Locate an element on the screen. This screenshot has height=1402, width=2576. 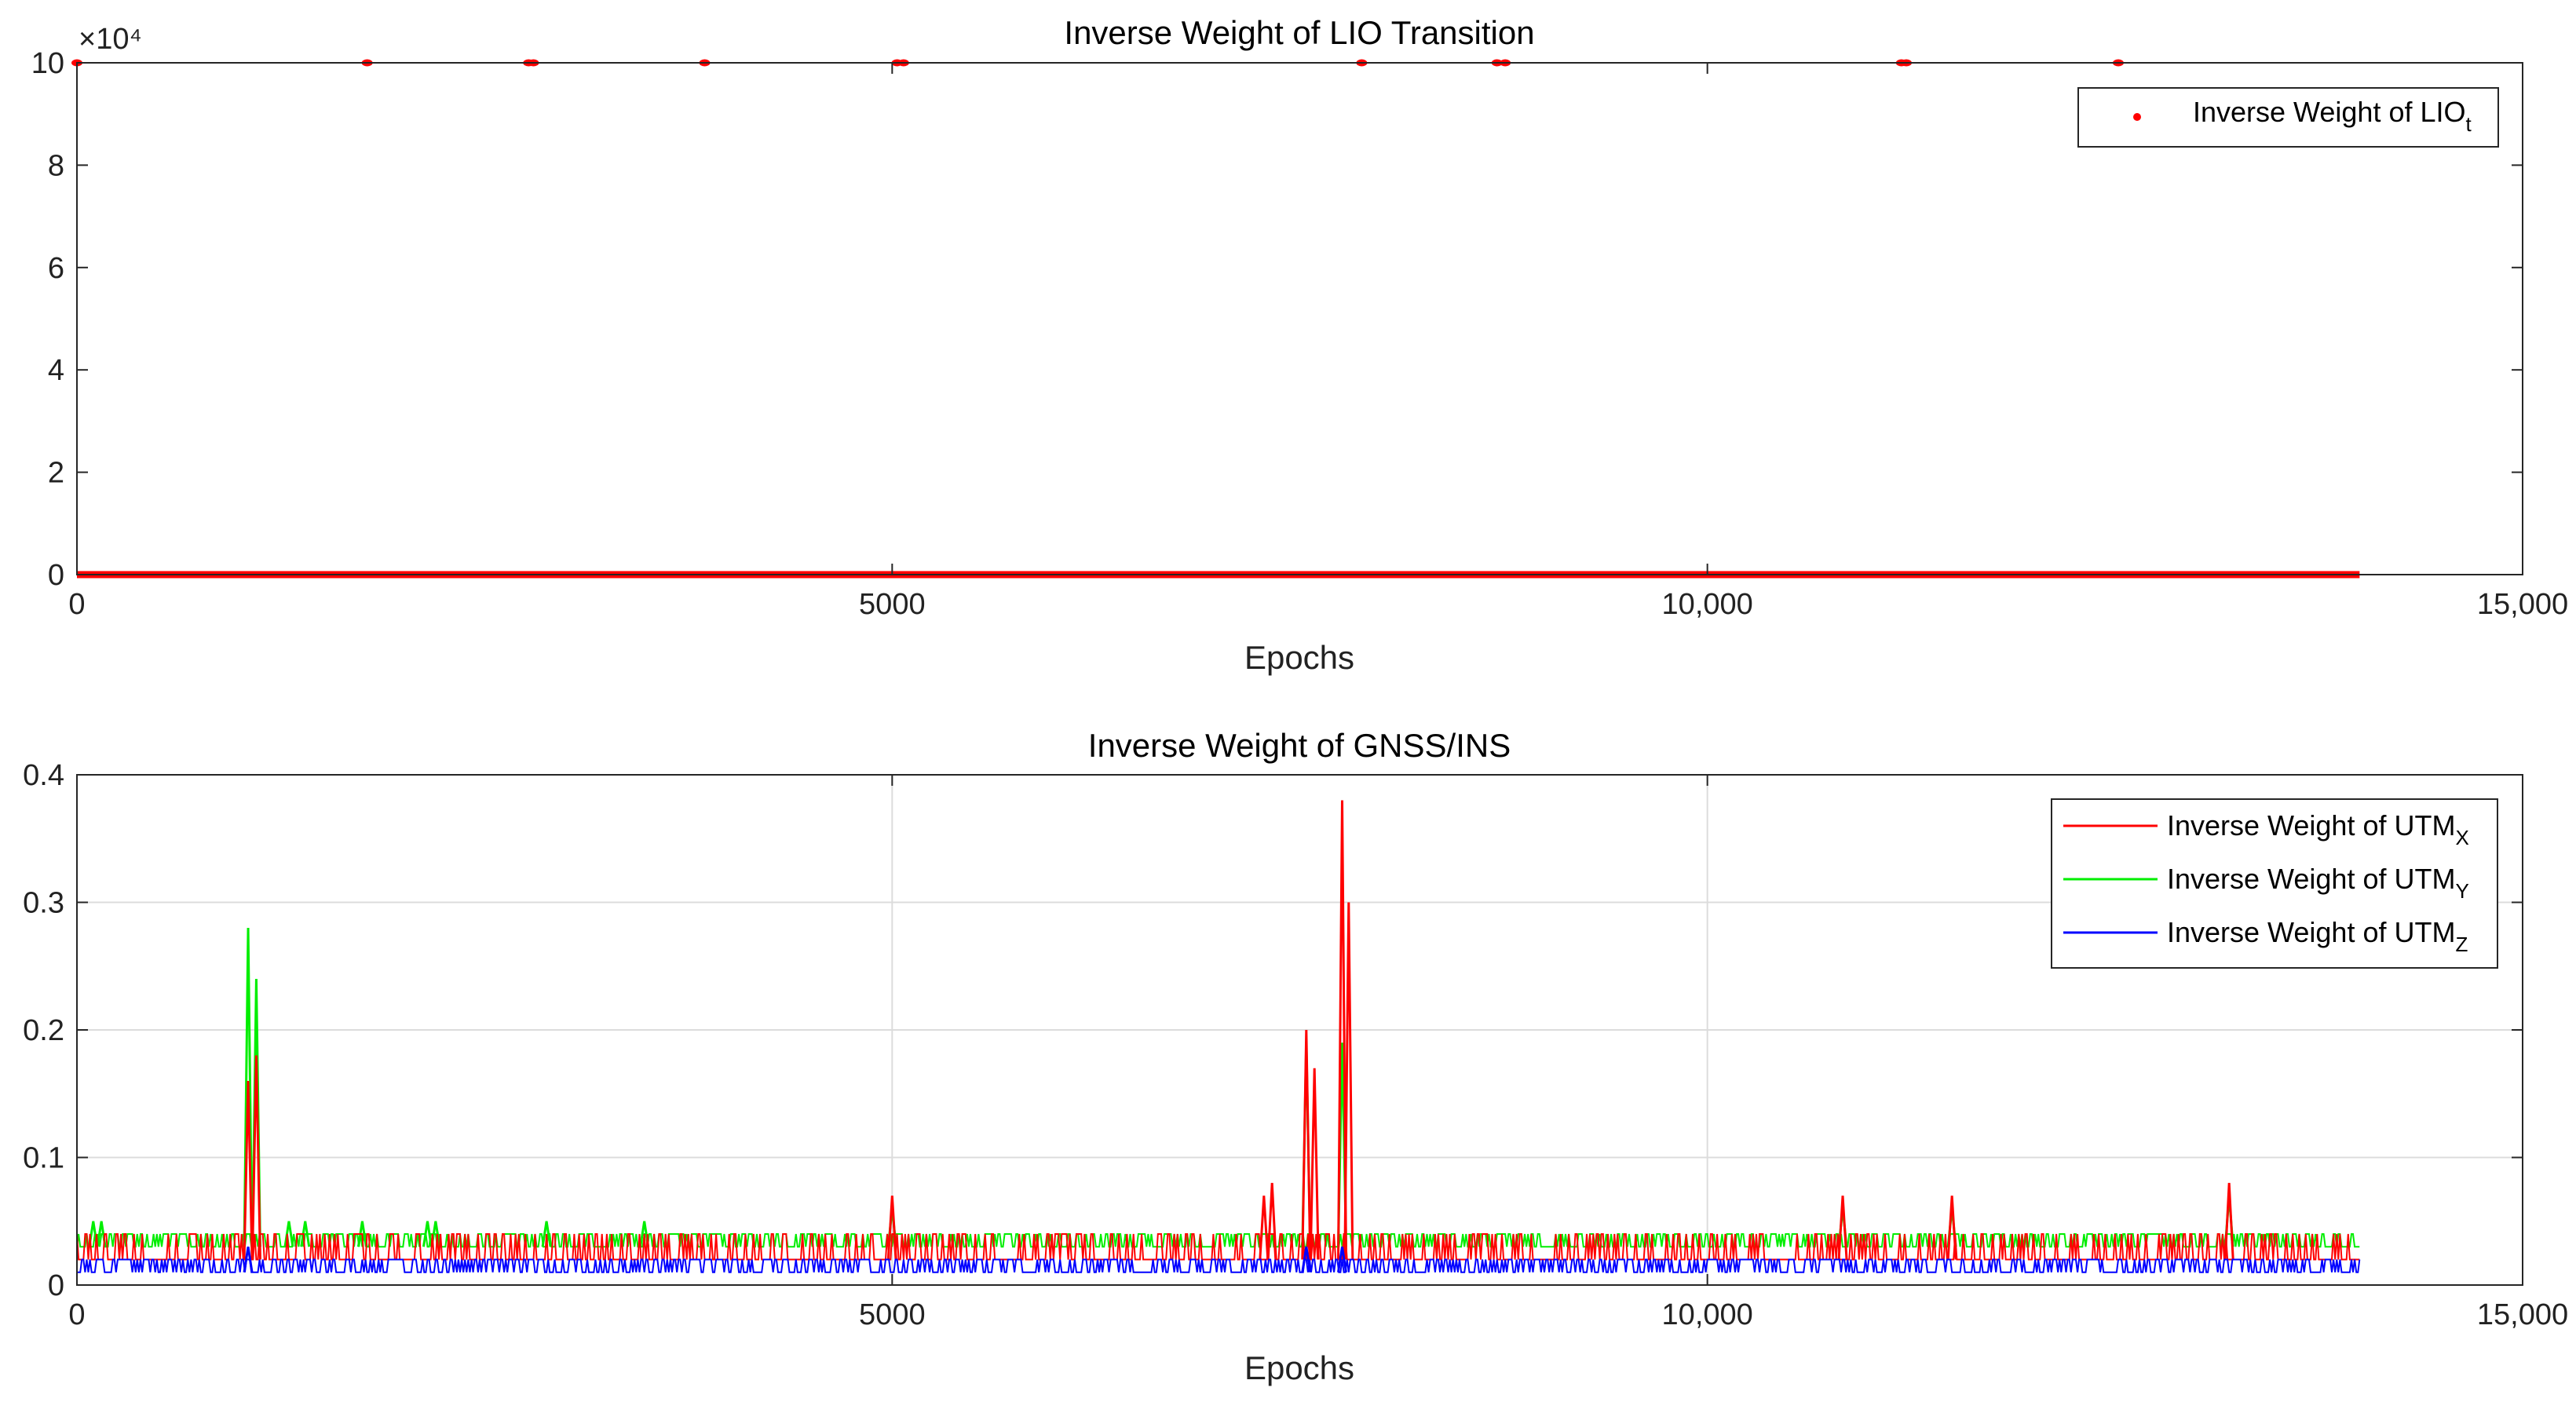
top-x-tick-label: 10,000 is located at coordinates (1707, 604).